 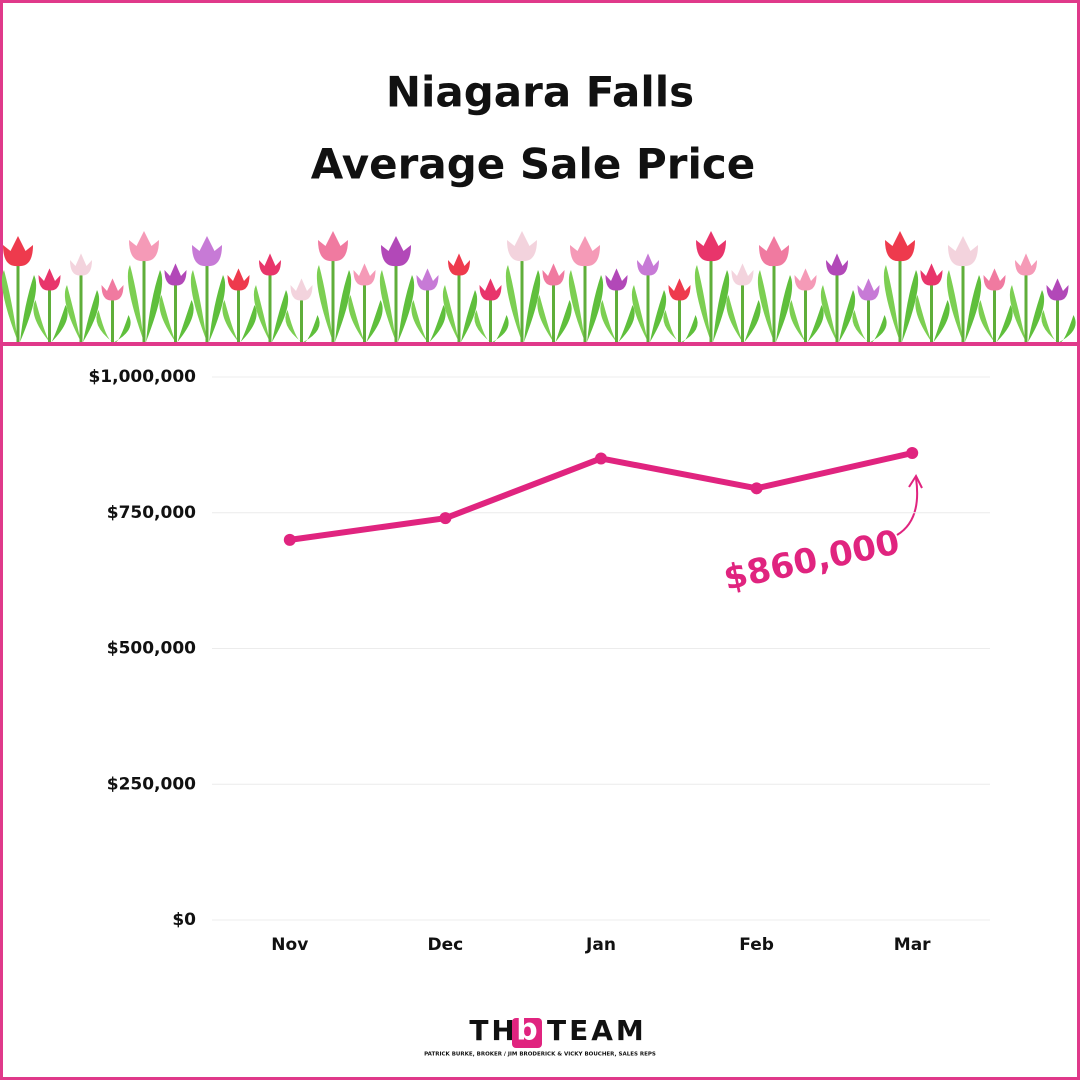 I want to click on tulip-band, so click(x=538, y=287).